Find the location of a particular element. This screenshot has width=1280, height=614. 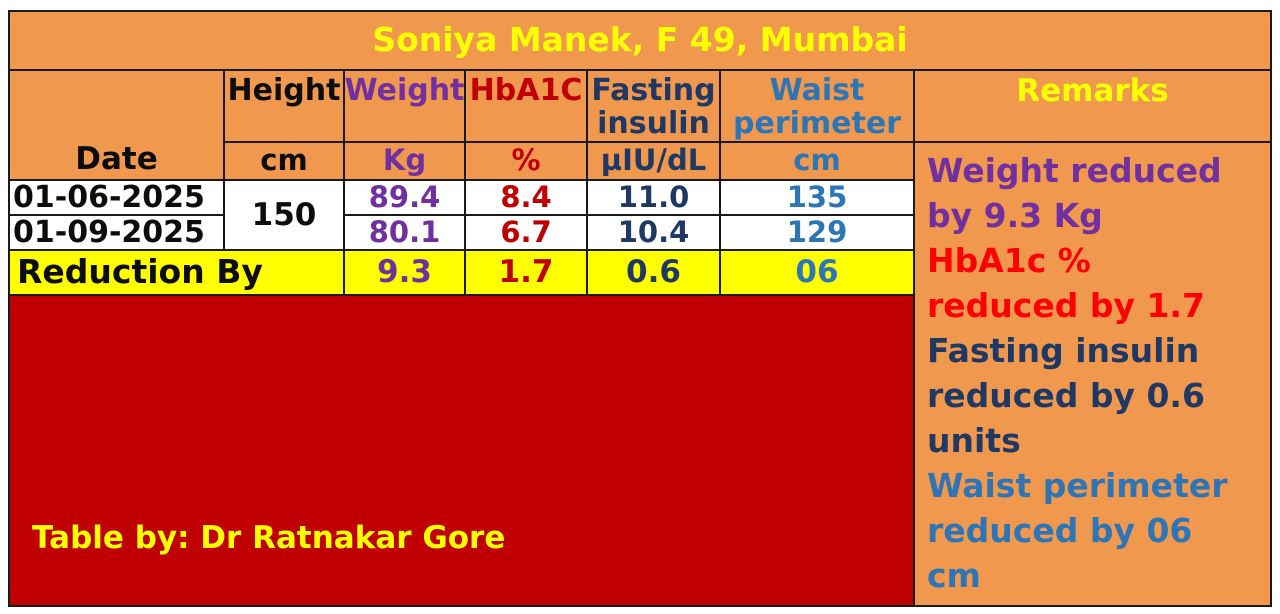

table-height-value-merged: 150 is located at coordinates (284, 215).